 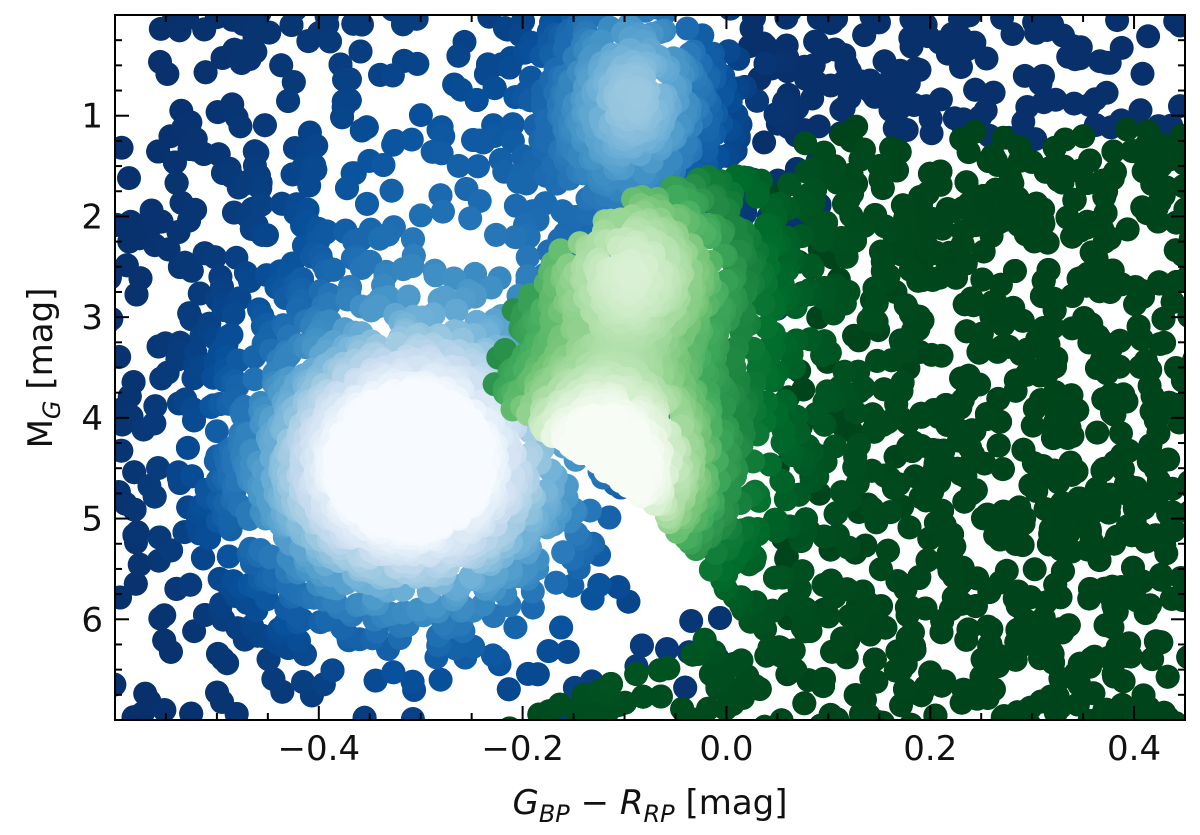 I want to click on green-point, so click(x=1194, y=419).